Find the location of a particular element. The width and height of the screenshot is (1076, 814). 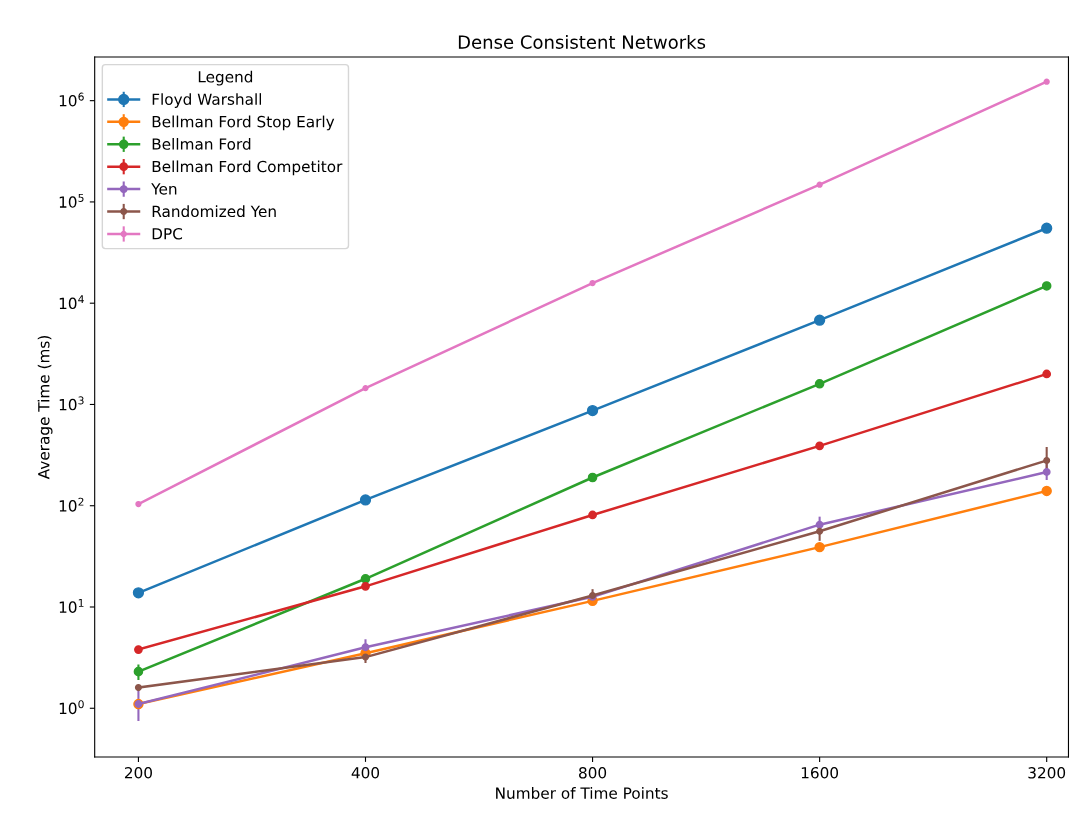

legend-label: Yen is located at coordinates (164, 189).